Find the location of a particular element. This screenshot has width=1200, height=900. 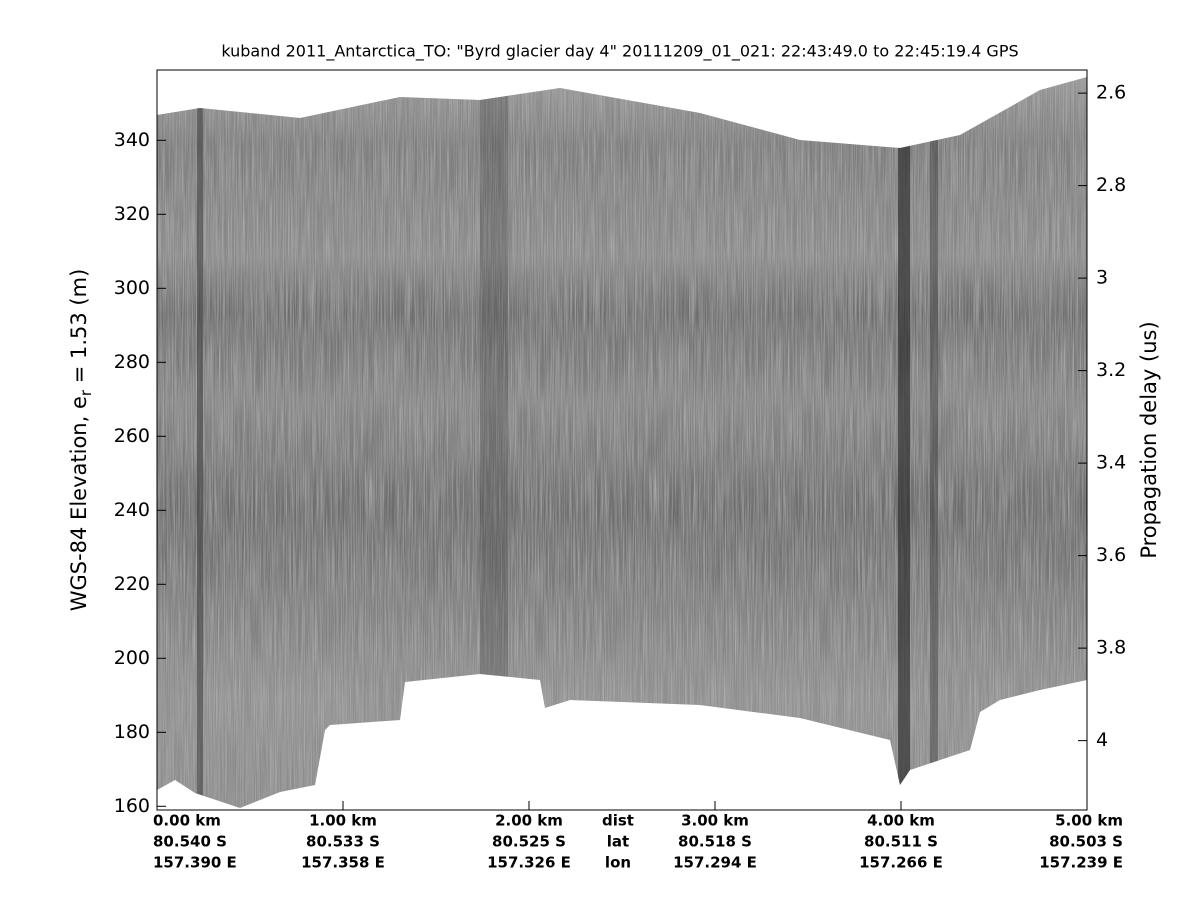

y-tick-label: 220 is located at coordinates (132, 584).